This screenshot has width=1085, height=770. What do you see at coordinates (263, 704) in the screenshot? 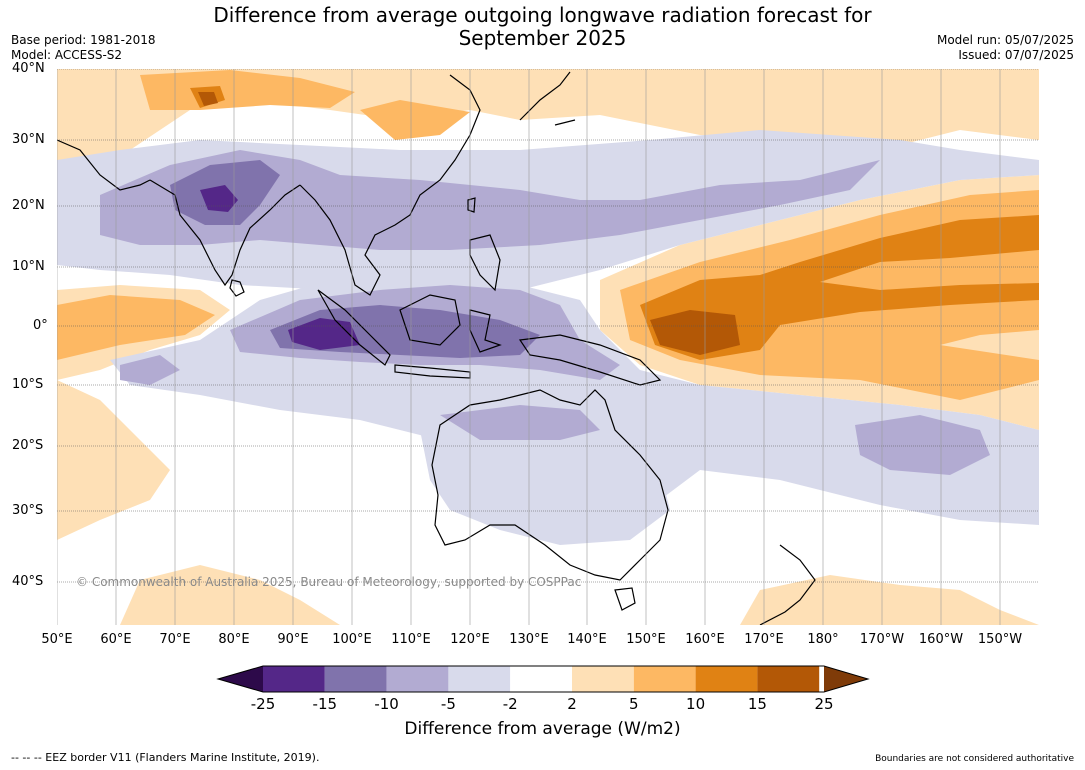
I see `colorbar-tick-1: -25` at bounding box center [263, 704].